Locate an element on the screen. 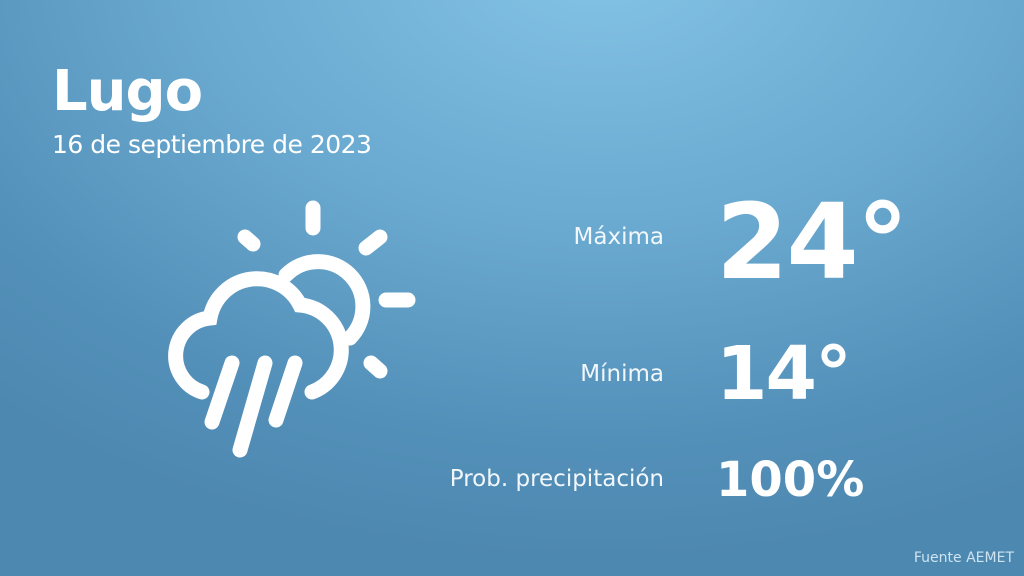 This screenshot has height=576, width=1024. rain-drops-icon is located at coordinates (253, 406).